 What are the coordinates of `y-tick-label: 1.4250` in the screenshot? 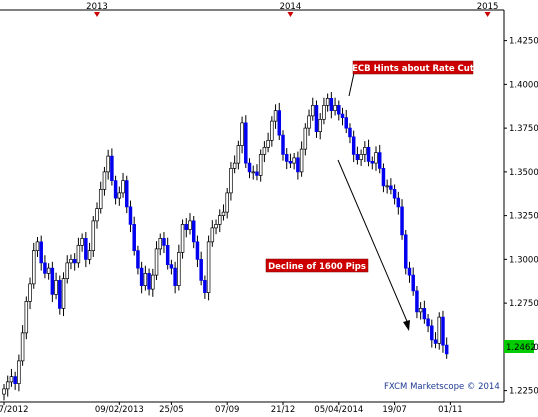 It's located at (523, 42).